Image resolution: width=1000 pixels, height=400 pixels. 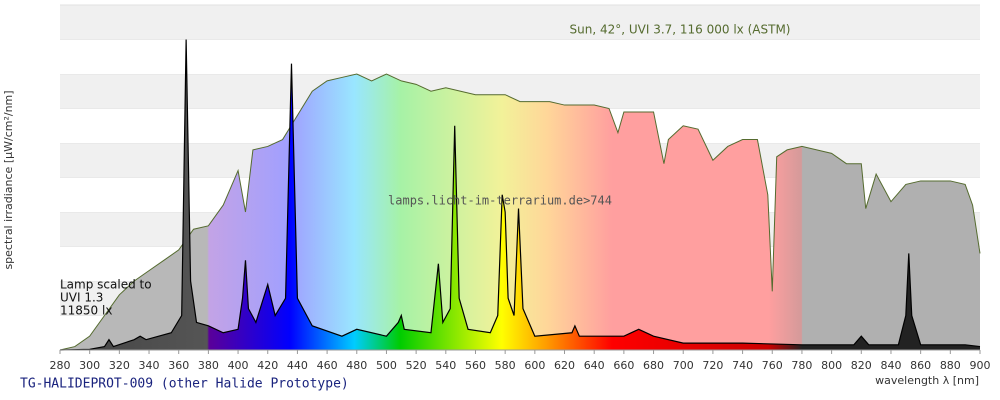 I want to click on x-tick-label: 700, so click(x=683, y=365).